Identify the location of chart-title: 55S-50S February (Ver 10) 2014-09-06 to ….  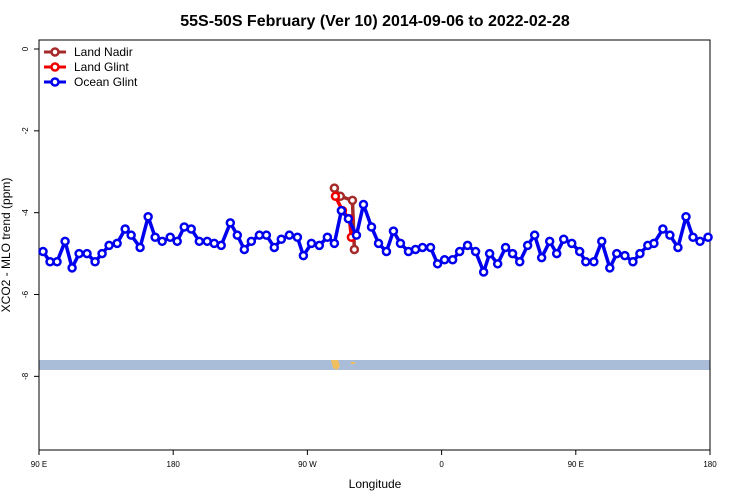
(375, 21).